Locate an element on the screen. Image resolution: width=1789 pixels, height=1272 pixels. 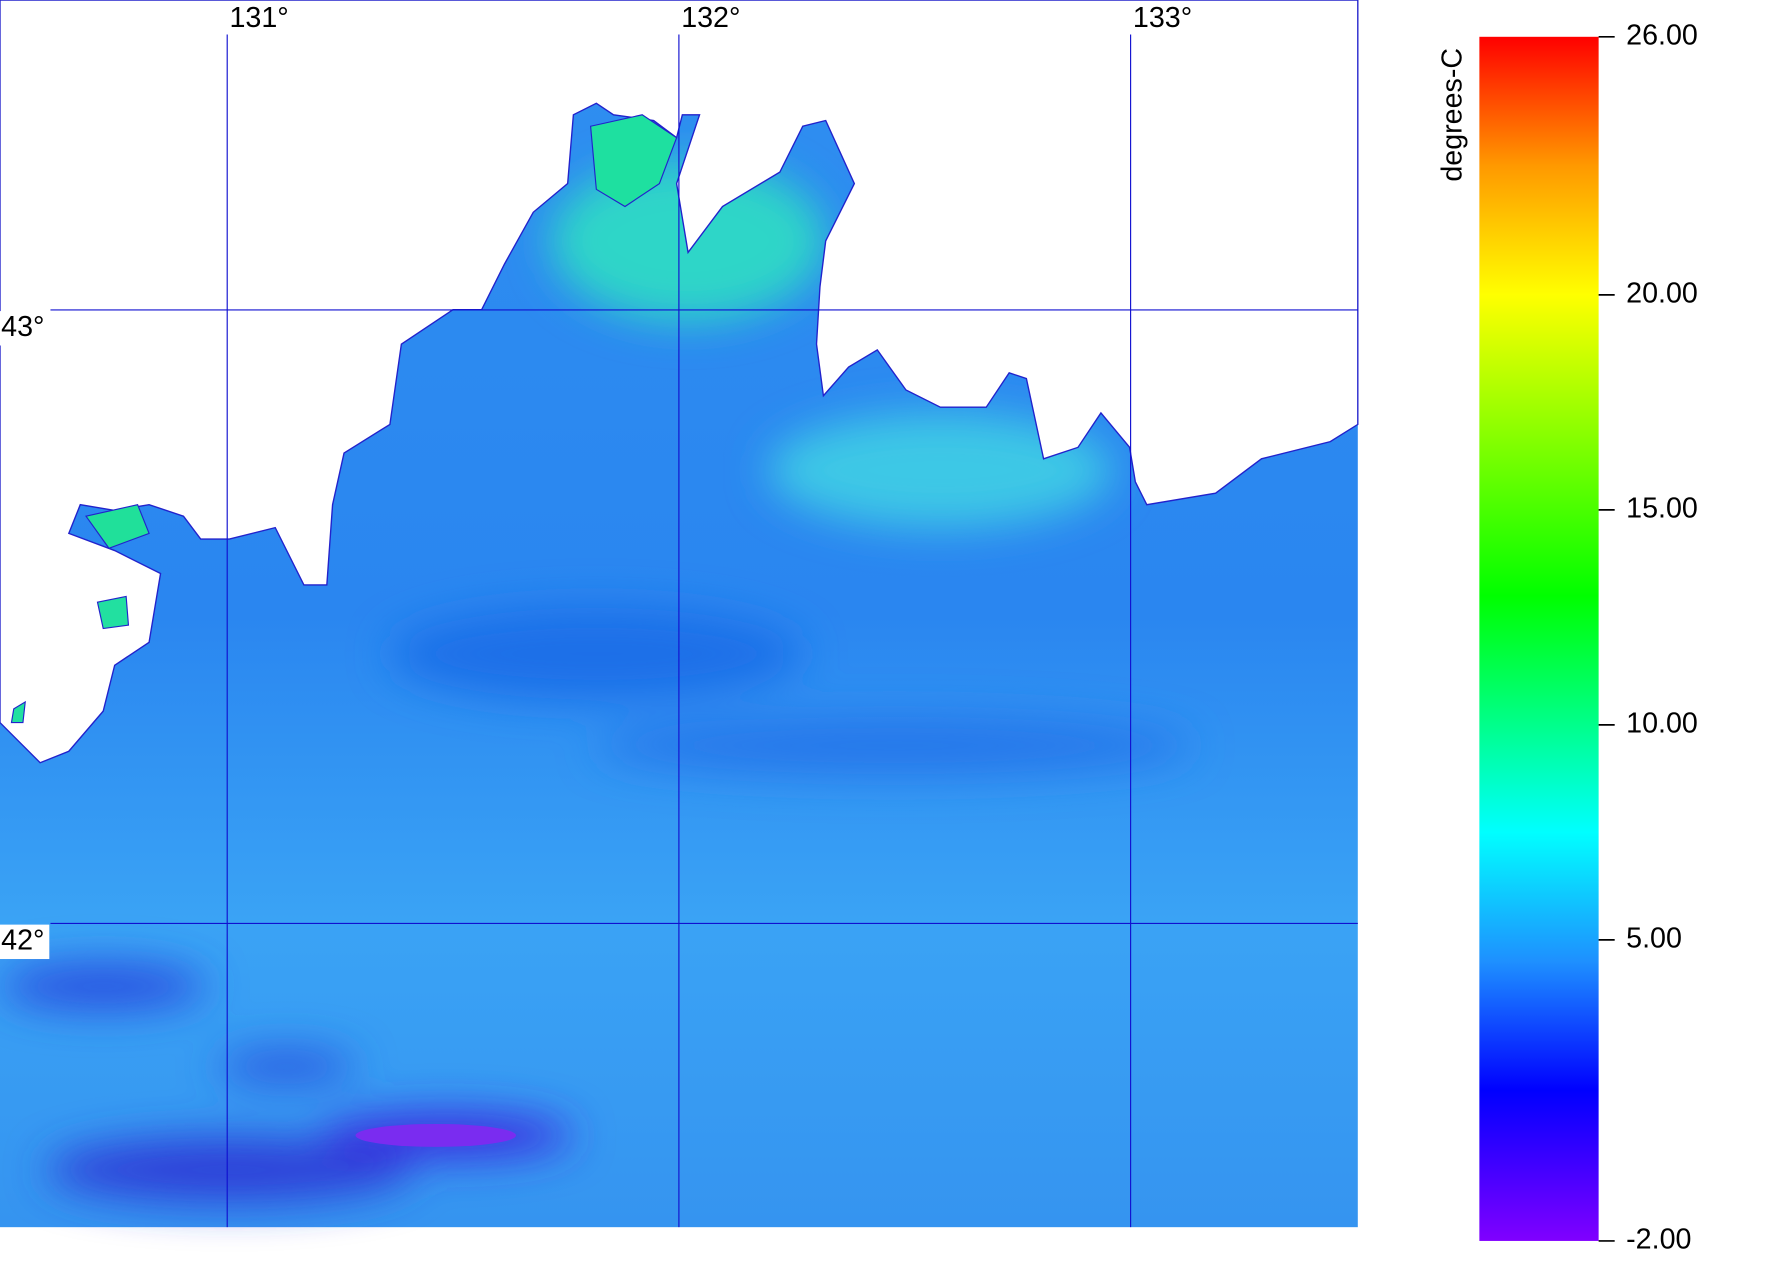
colorbar: 26.00 20.00 15.00 10.00 5.00 -2.00 is located at coordinates (1588, 637).